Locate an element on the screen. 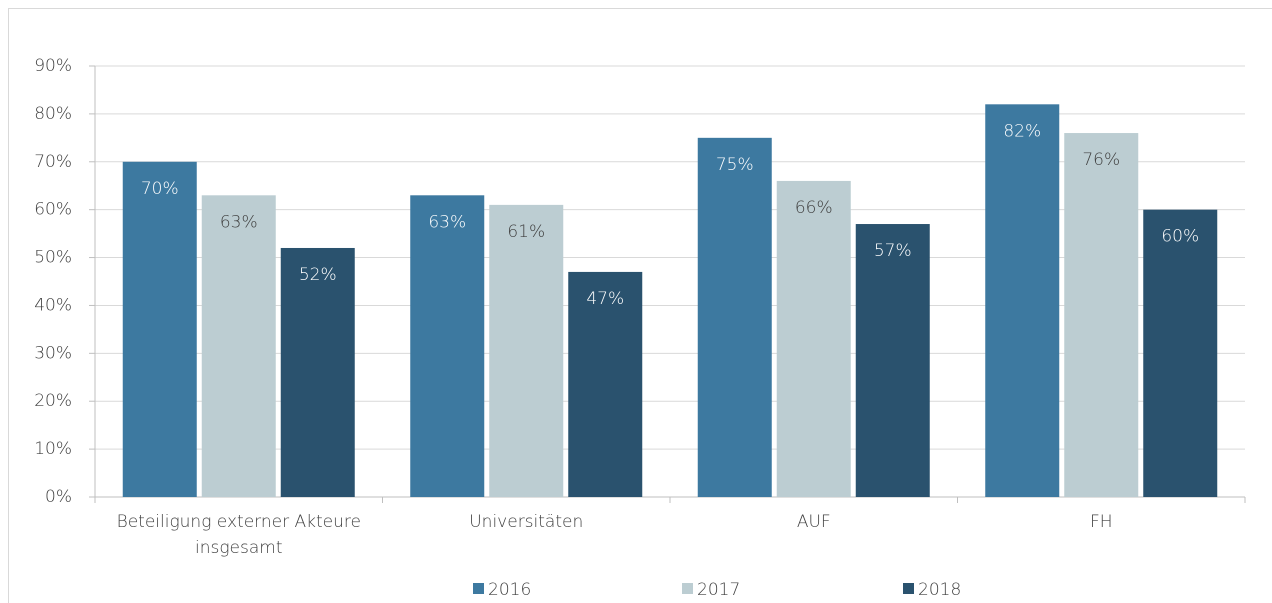  y-tick-label: 0% is located at coordinates (58, 497).